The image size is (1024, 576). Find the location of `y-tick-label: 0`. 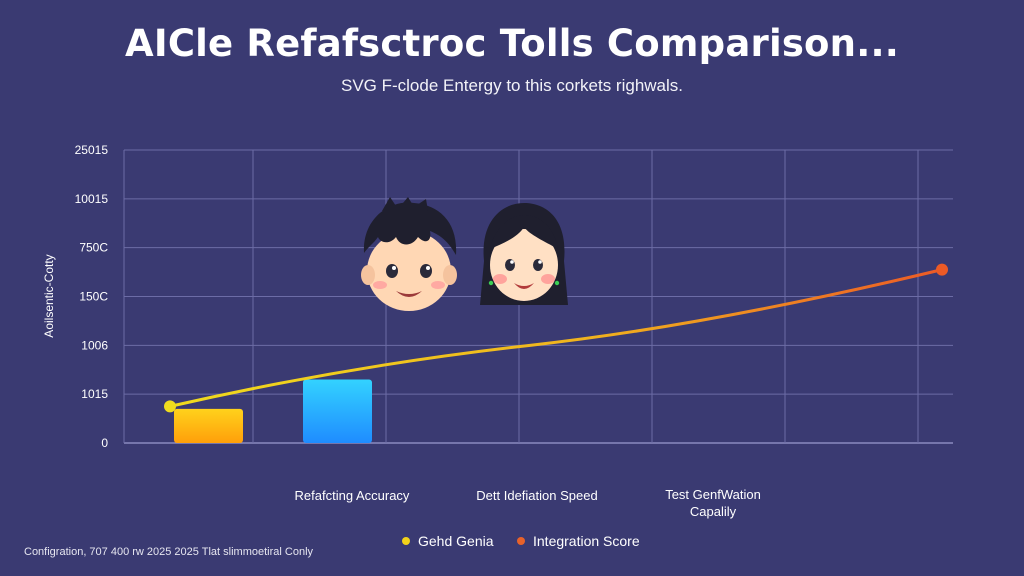

y-tick-label: 0 is located at coordinates (104, 443).